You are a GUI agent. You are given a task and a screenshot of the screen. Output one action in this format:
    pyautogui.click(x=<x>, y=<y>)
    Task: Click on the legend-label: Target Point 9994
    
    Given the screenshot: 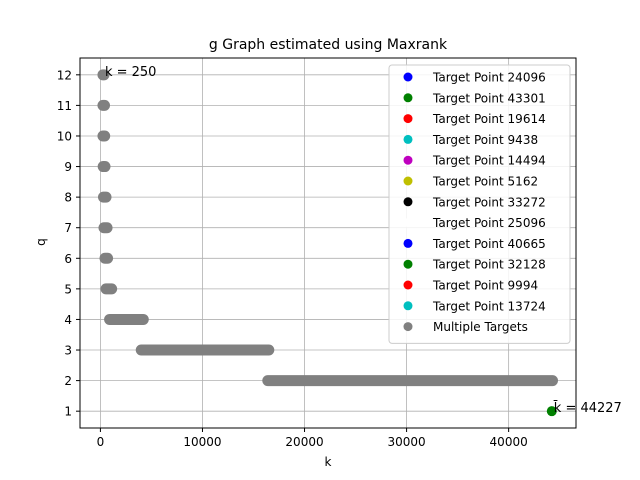 What is the action you would take?
    pyautogui.click(x=485, y=286)
    